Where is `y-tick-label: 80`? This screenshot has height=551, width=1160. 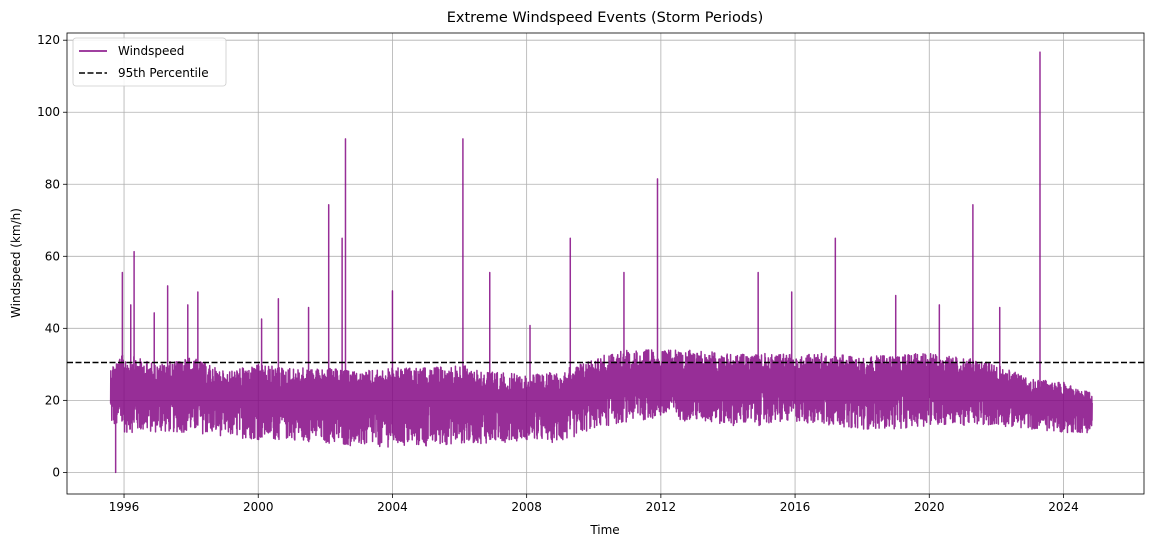
y-tick-label: 80 is located at coordinates (52, 184).